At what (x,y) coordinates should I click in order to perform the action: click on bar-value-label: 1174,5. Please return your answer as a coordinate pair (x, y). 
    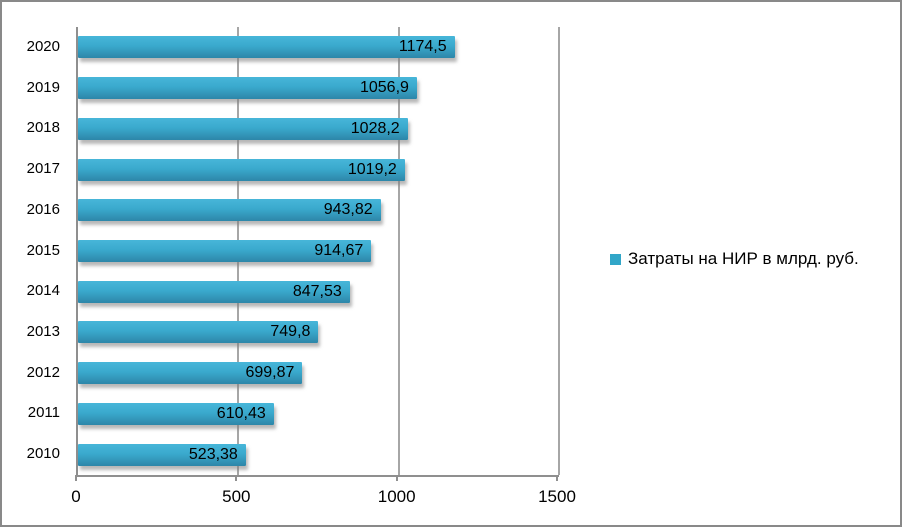
    Looking at the image, I should click on (422, 47).